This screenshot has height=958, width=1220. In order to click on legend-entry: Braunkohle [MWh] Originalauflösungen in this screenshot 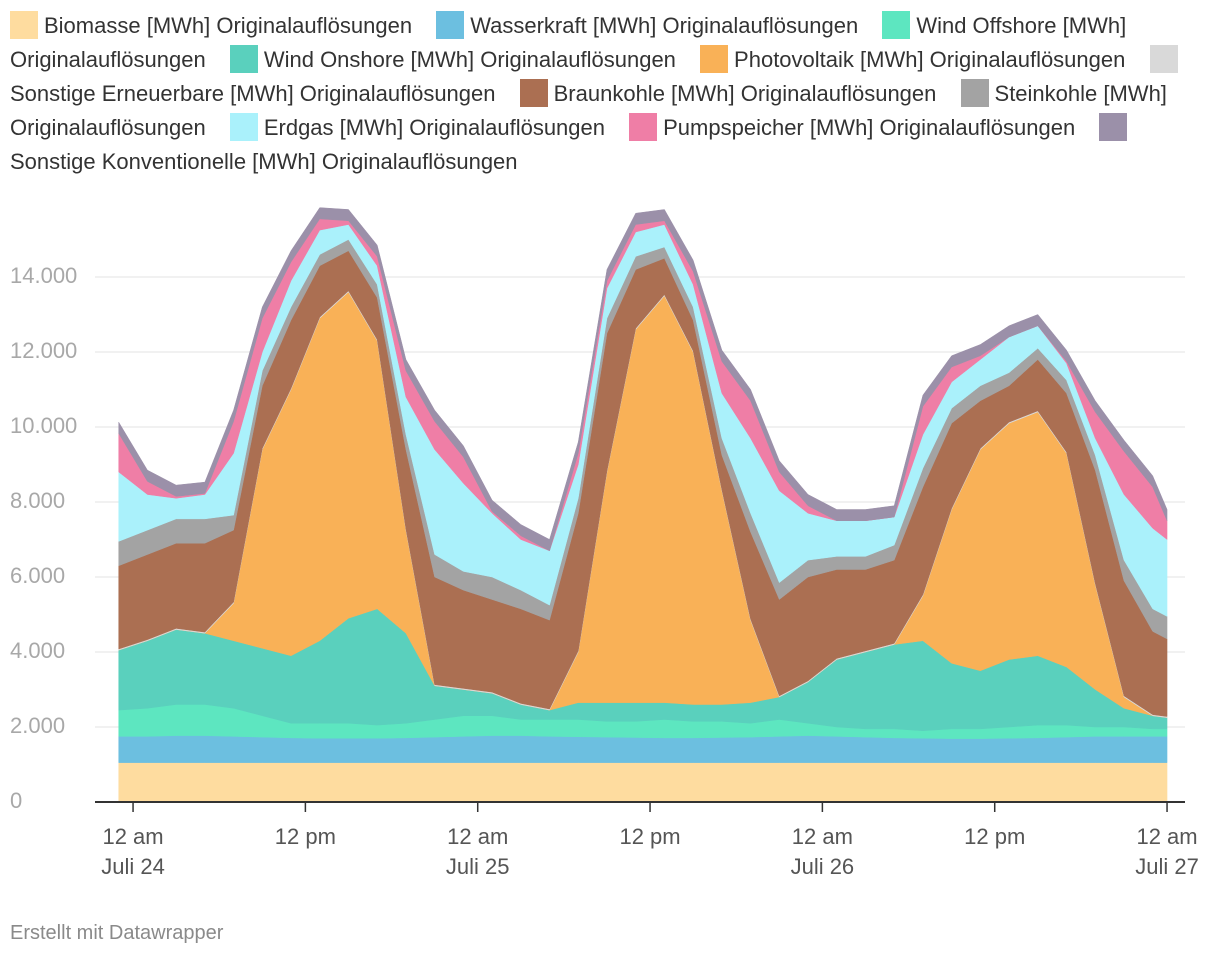, I will do `click(728, 93)`.